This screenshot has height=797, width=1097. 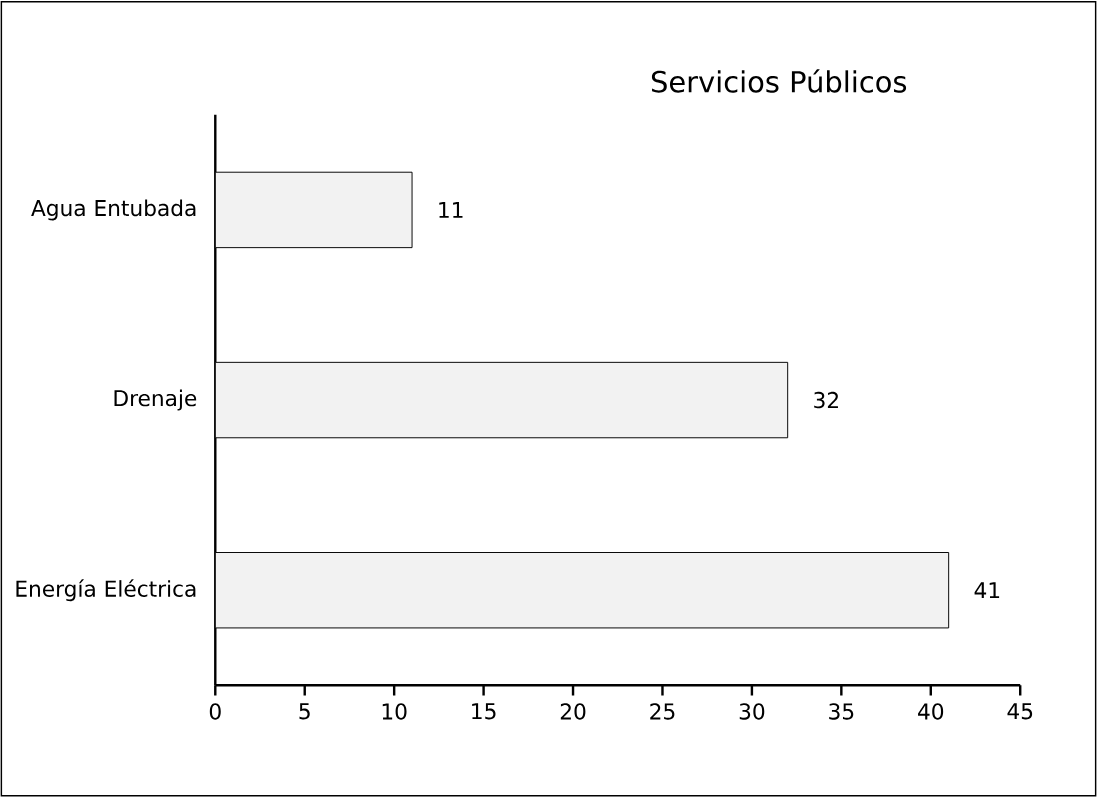 What do you see at coordinates (394, 711) in the screenshot?
I see `x-tick-label: 10` at bounding box center [394, 711].